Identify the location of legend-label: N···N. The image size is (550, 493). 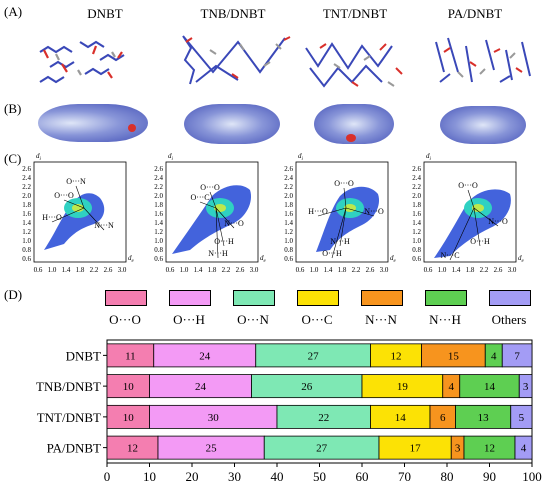
(381, 319).